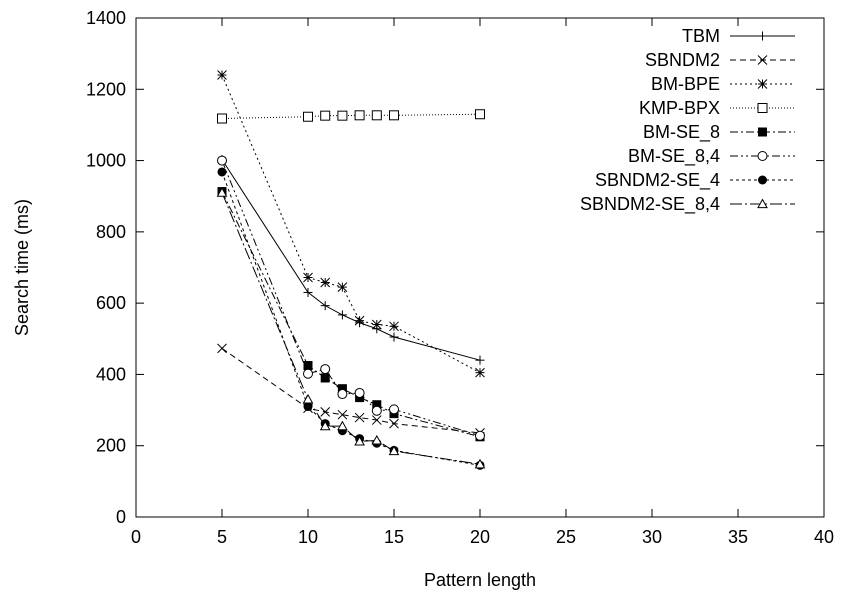 The image size is (843, 593). I want to click on legend-entry: SBNDM2, so click(720, 60).